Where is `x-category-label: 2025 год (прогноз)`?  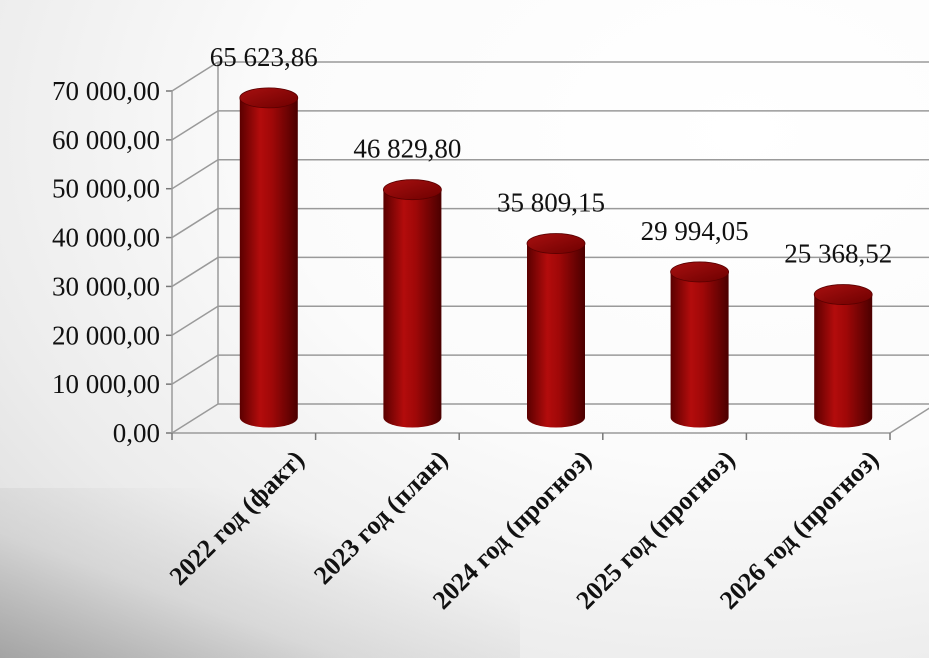
x-category-label: 2025 год (прогноз) is located at coordinates (656, 530).